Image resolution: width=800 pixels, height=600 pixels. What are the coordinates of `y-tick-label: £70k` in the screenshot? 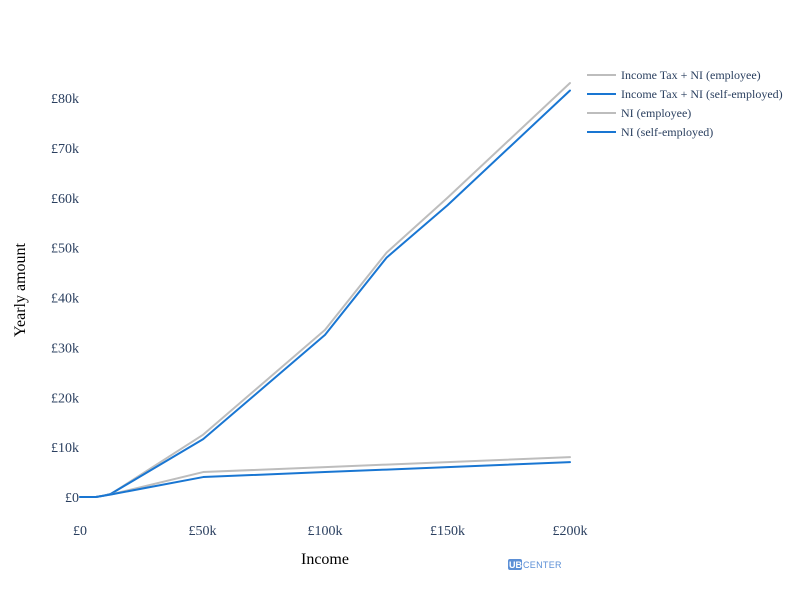 It's located at (65, 149).